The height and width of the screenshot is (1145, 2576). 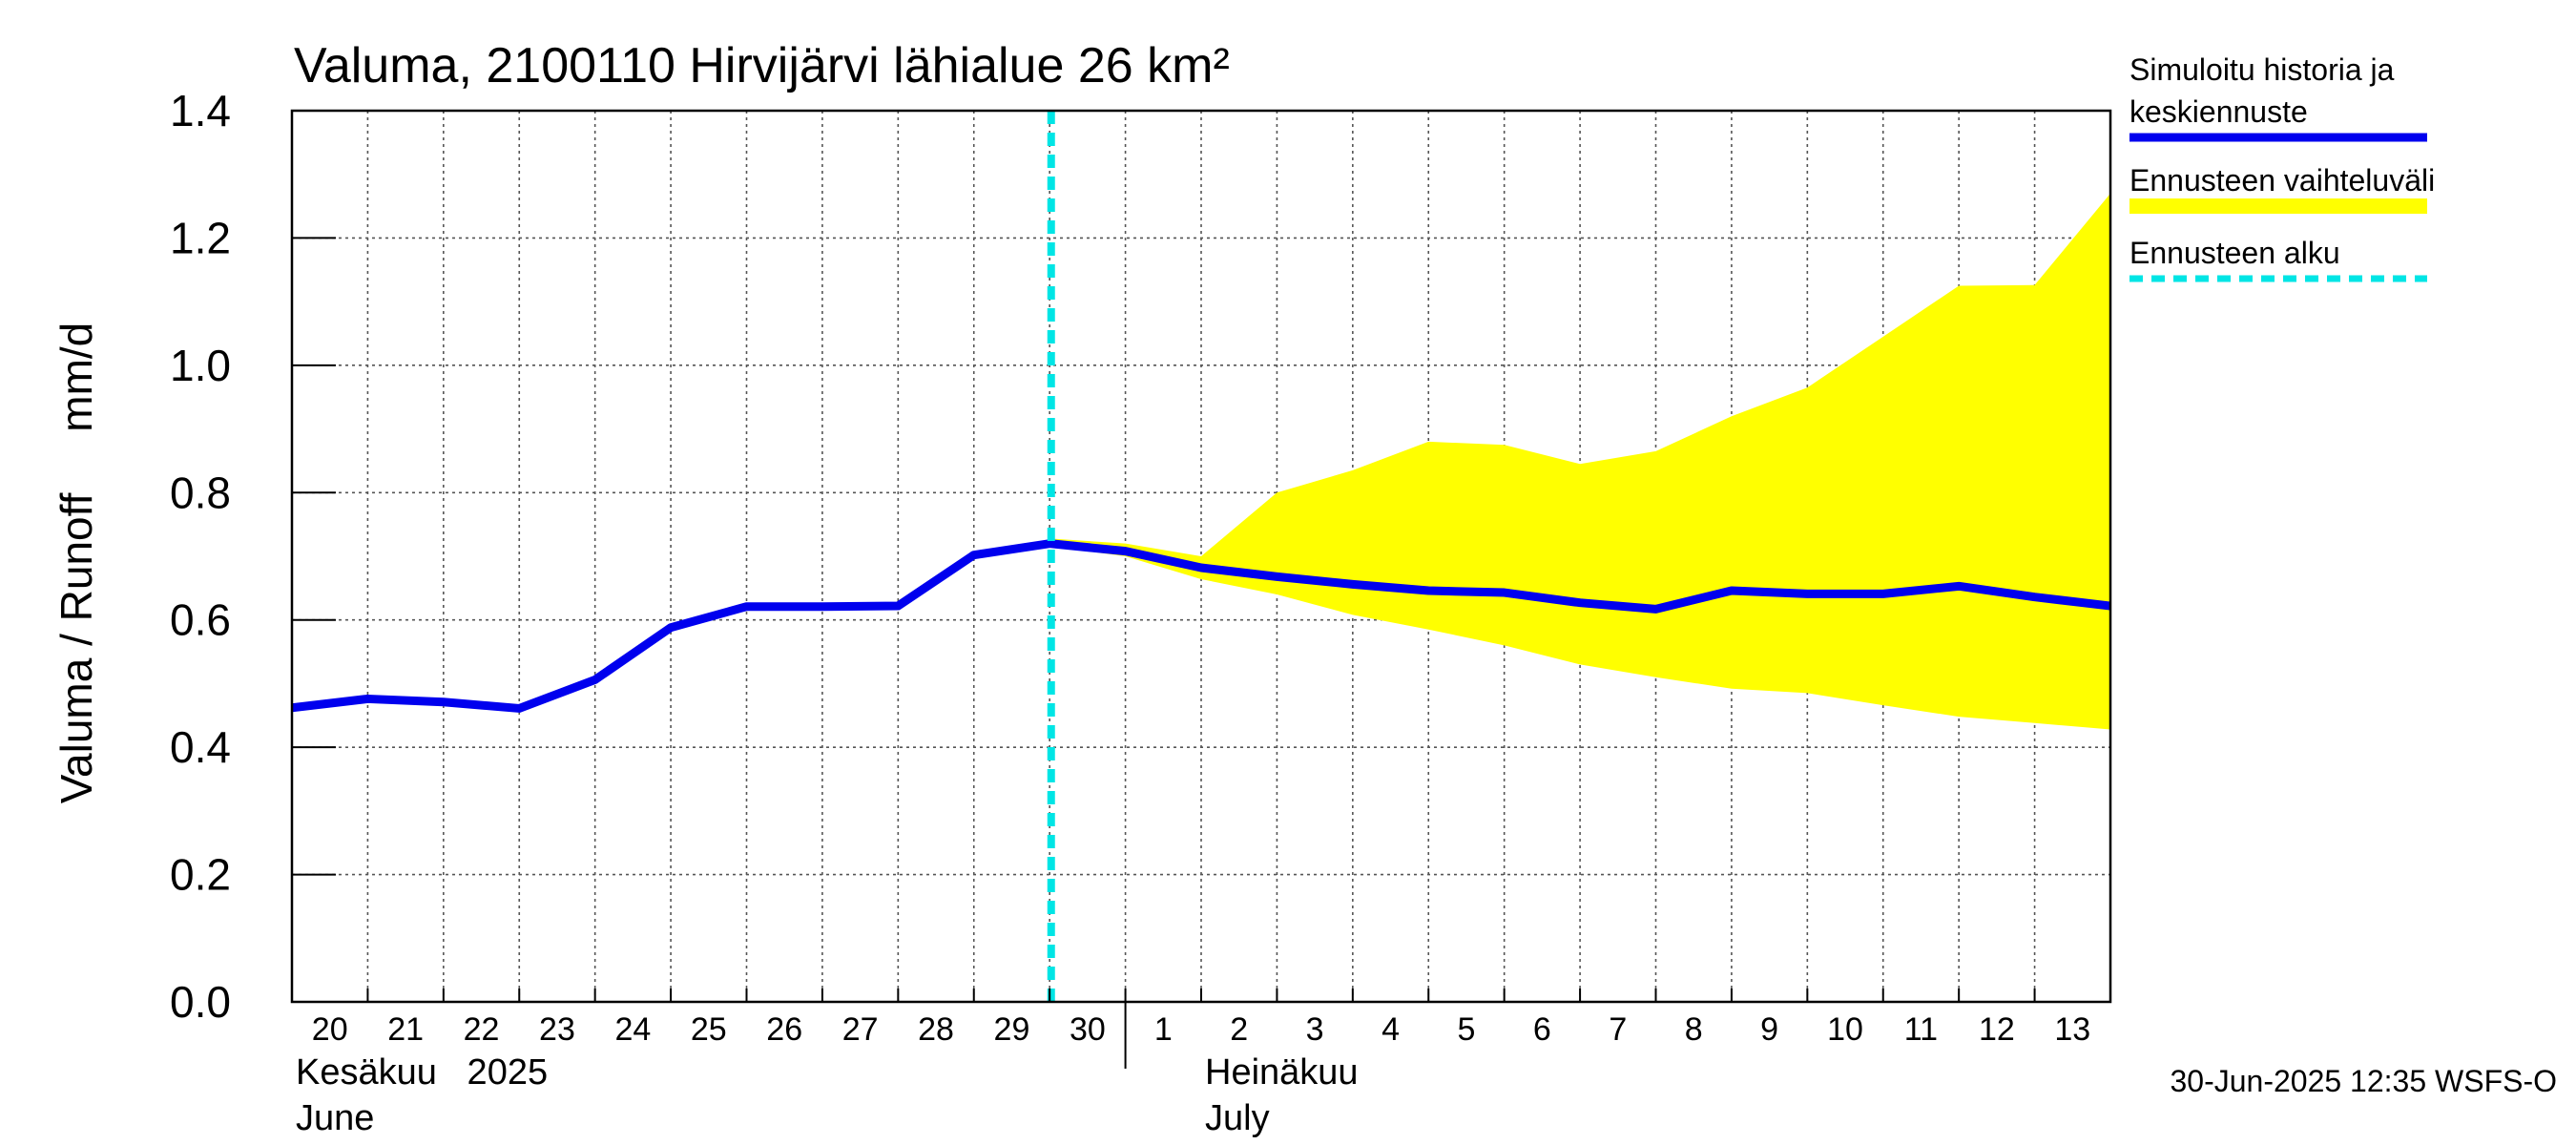 I want to click on simulated-runoff-line, so click(x=1201, y=626).